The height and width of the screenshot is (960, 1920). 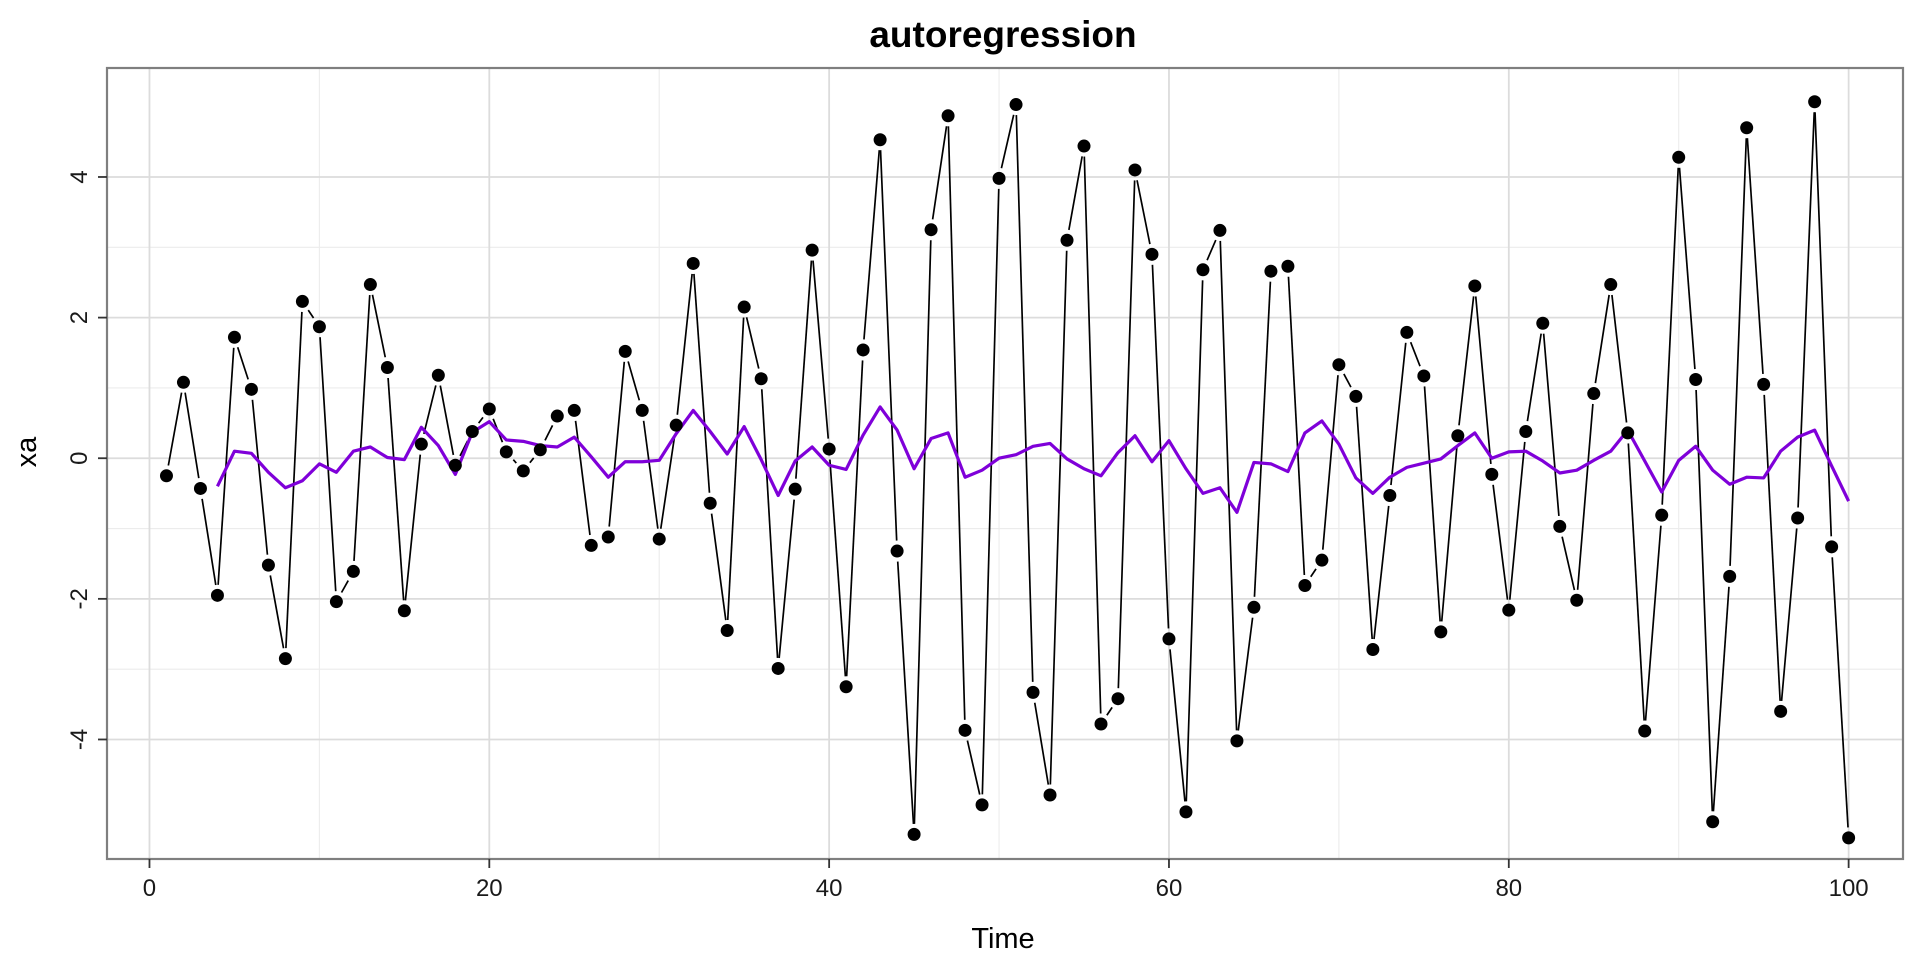 What do you see at coordinates (79, 458) in the screenshot?
I see `y-tick-label: 0` at bounding box center [79, 458].